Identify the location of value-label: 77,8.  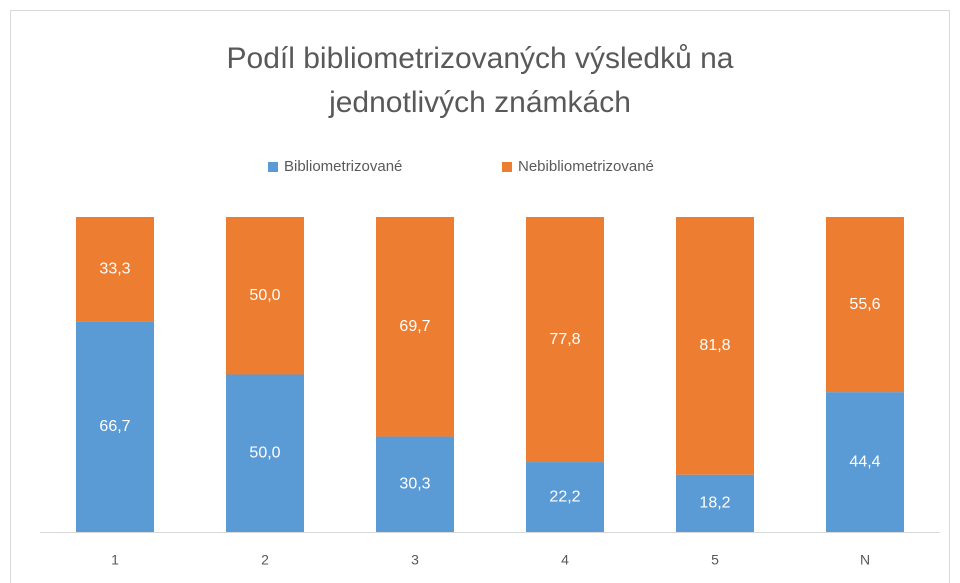
(564, 339).